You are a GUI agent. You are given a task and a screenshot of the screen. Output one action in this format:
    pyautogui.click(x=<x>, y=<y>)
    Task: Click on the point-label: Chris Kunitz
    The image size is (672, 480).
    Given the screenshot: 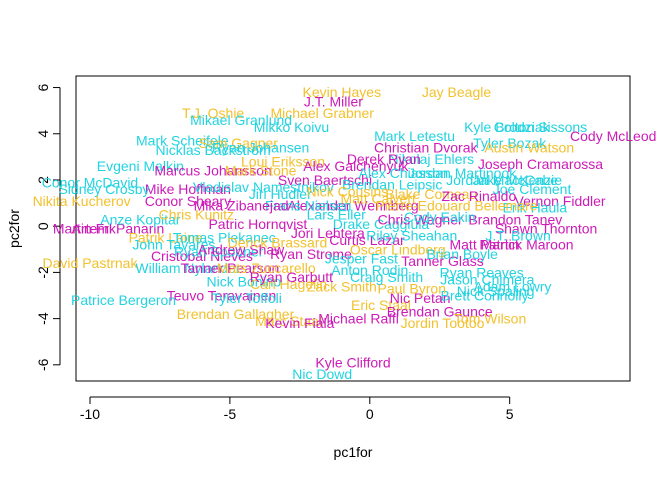 What is the action you would take?
    pyautogui.click(x=196, y=215)
    